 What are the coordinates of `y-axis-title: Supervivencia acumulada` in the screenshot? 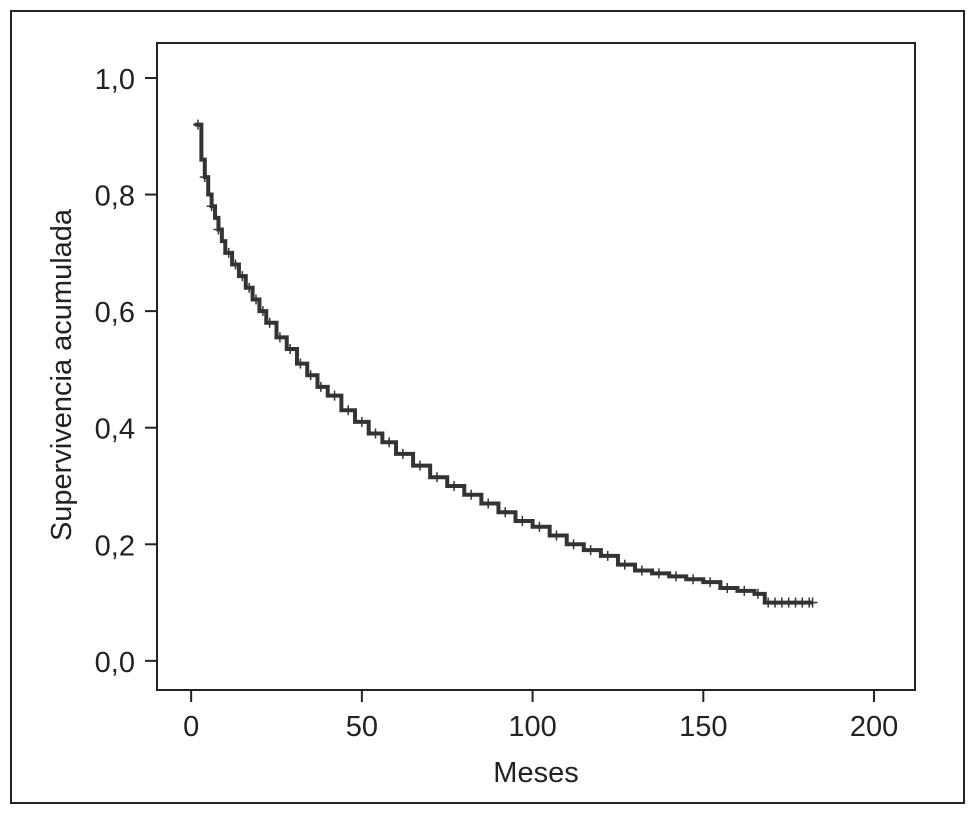 It's located at (62, 374).